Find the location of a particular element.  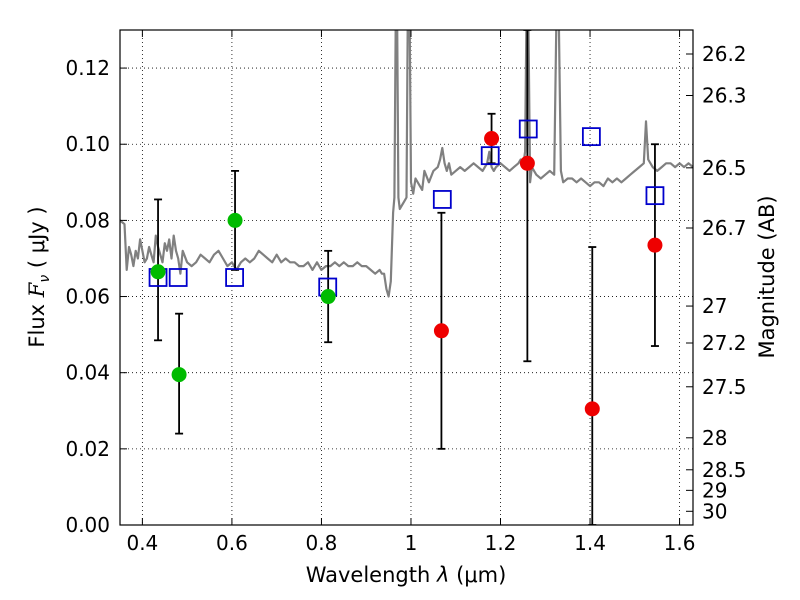

x-label-unit: μm is located at coordinates (481, 575).